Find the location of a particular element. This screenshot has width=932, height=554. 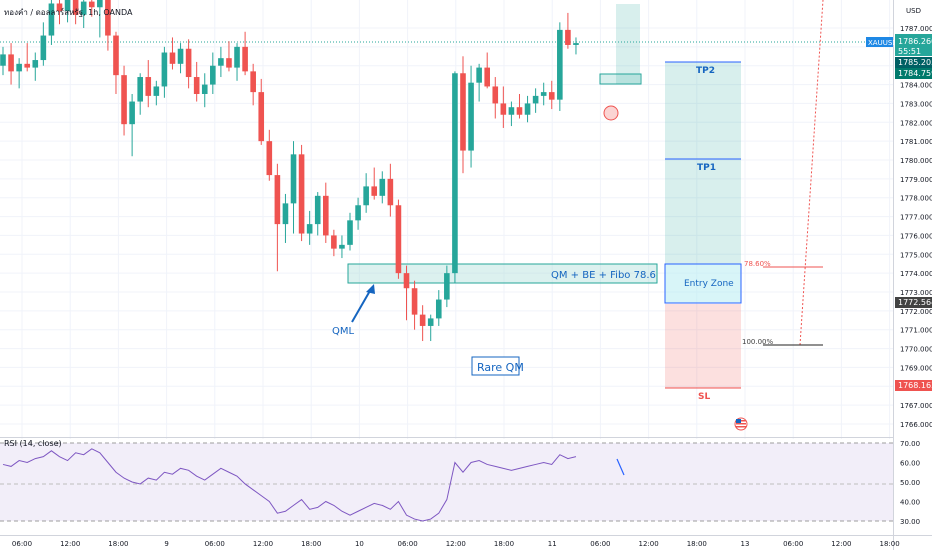

time-tick-label: 18:00 is located at coordinates (890, 544).